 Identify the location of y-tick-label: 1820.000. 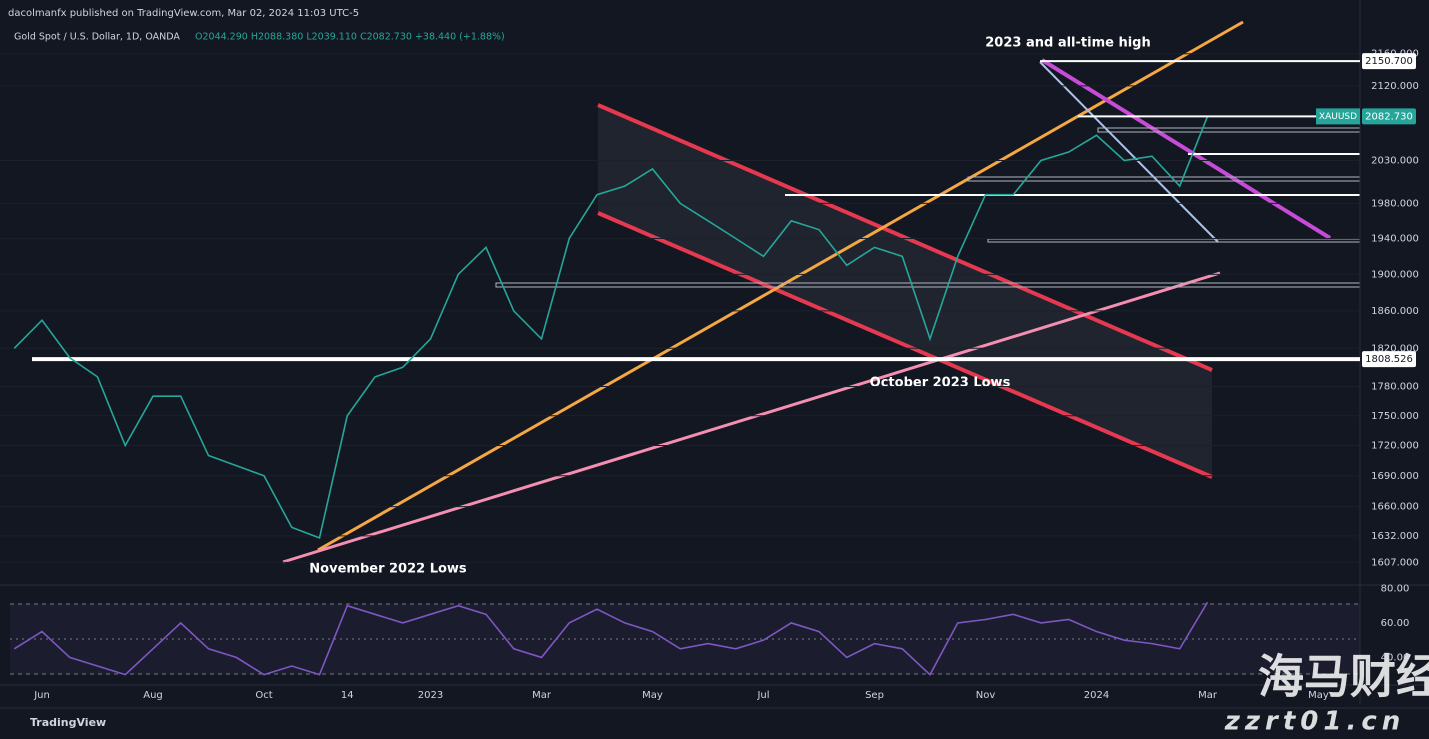
(1395, 348).